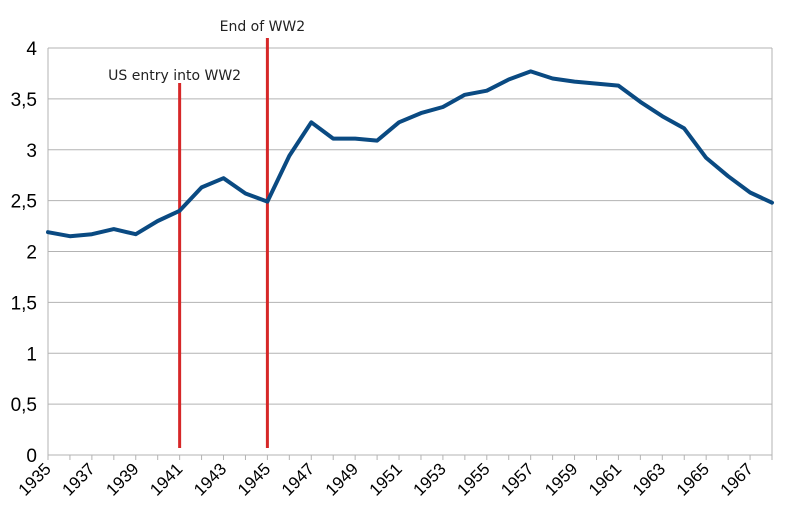  What do you see at coordinates (31, 253) in the screenshot?
I see `y-tick-label: 2` at bounding box center [31, 253].